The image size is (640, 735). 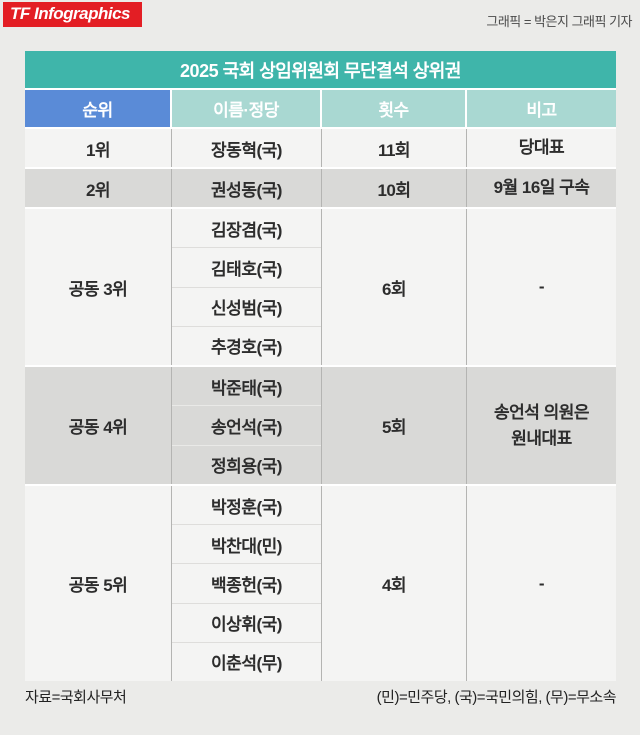 I want to click on graphic-credit: 그래픽 = 박은지 그래픽 기자, so click(x=559, y=21).